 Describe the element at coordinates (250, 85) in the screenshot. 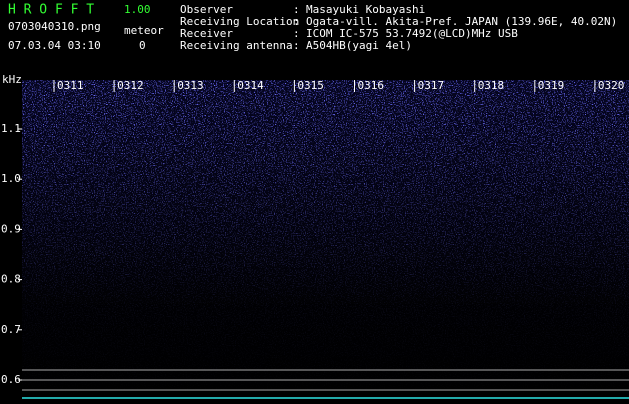

I see `time-label: 0314` at that location.